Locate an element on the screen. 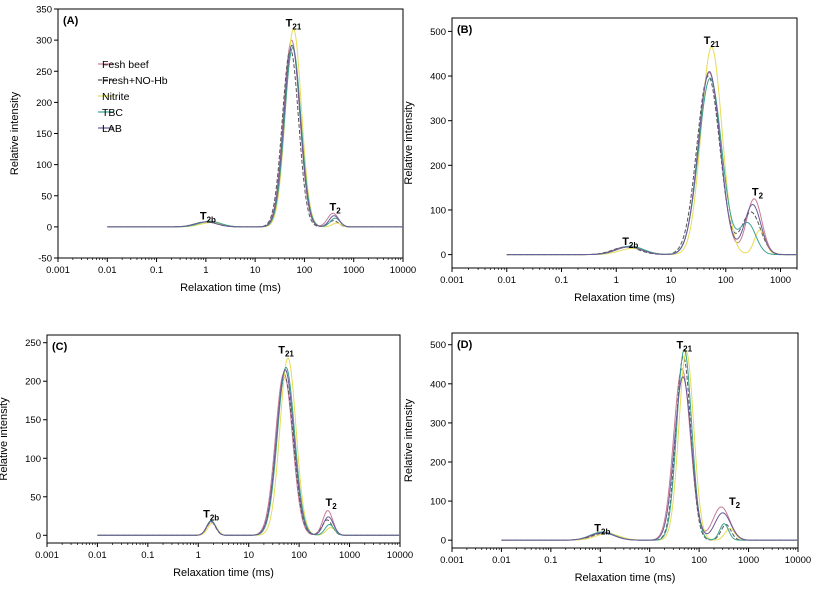  legend-entry: Nitrite is located at coordinates (116, 97).